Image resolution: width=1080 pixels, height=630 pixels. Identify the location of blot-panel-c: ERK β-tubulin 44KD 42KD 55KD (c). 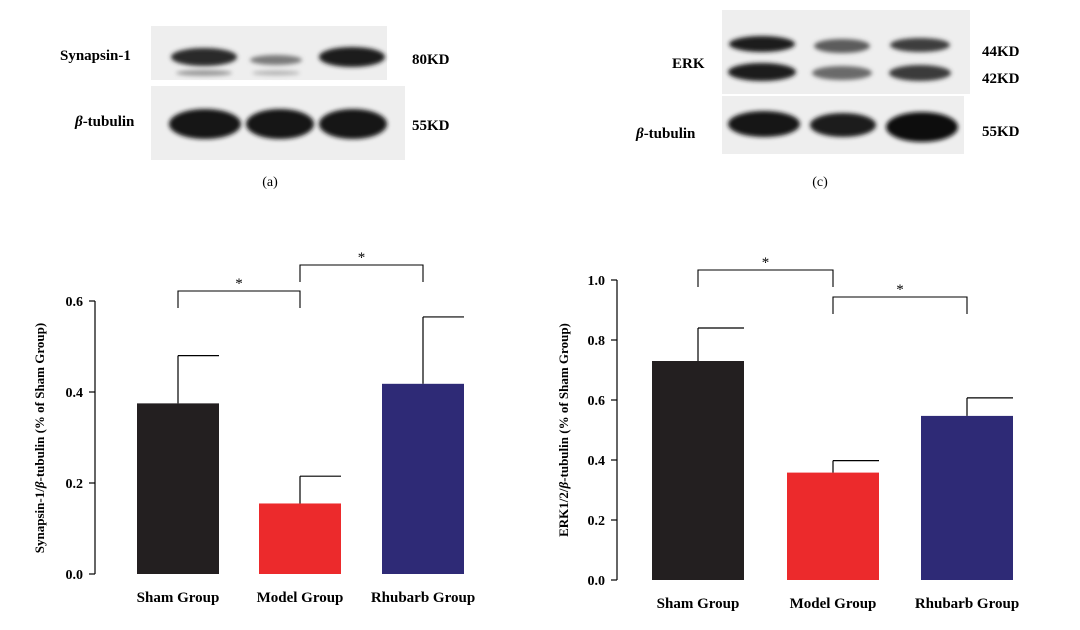
(827, 100).